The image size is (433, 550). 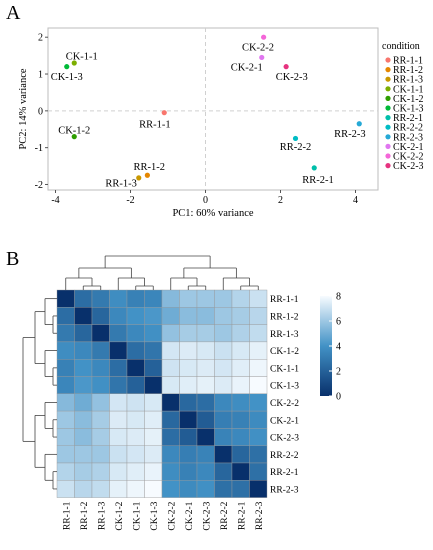 I want to click on row-label-rr-1-1: RR-1-1, so click(x=284, y=300).